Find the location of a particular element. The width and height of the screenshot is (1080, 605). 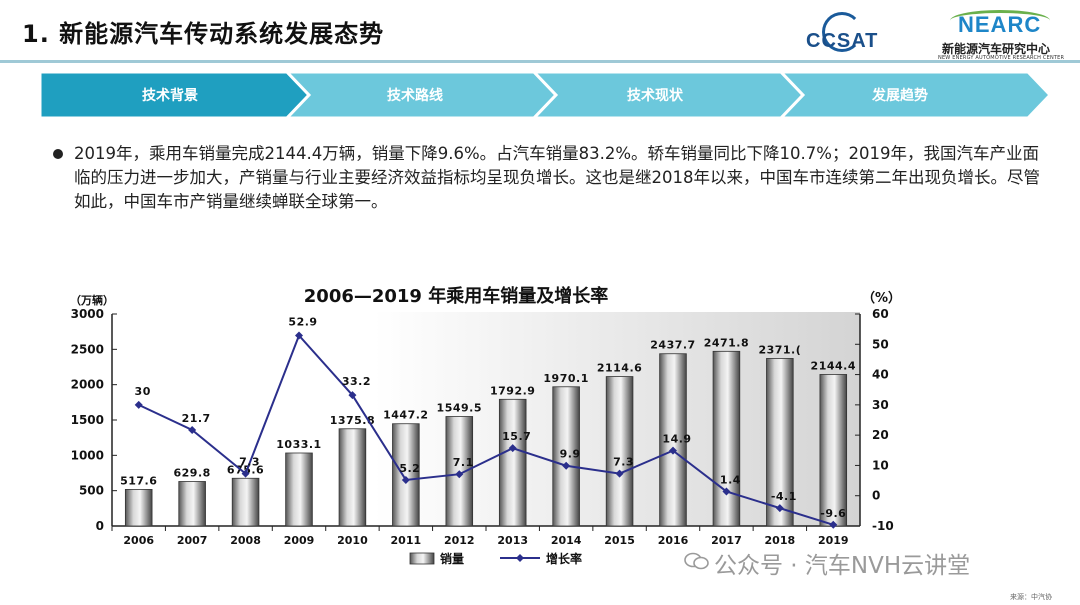

bar-label: 1970.1 is located at coordinates (565, 378).